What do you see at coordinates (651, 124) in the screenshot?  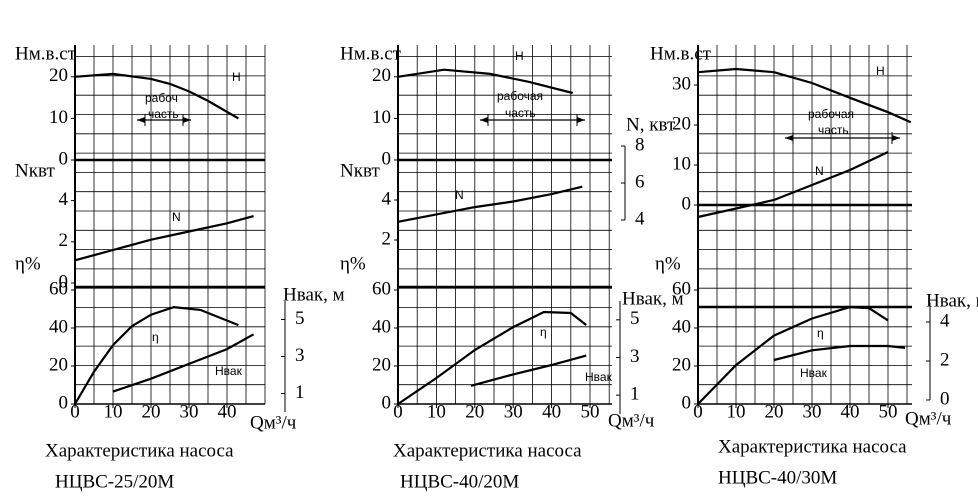 I see `y2-axis-label: N, квт` at bounding box center [651, 124].